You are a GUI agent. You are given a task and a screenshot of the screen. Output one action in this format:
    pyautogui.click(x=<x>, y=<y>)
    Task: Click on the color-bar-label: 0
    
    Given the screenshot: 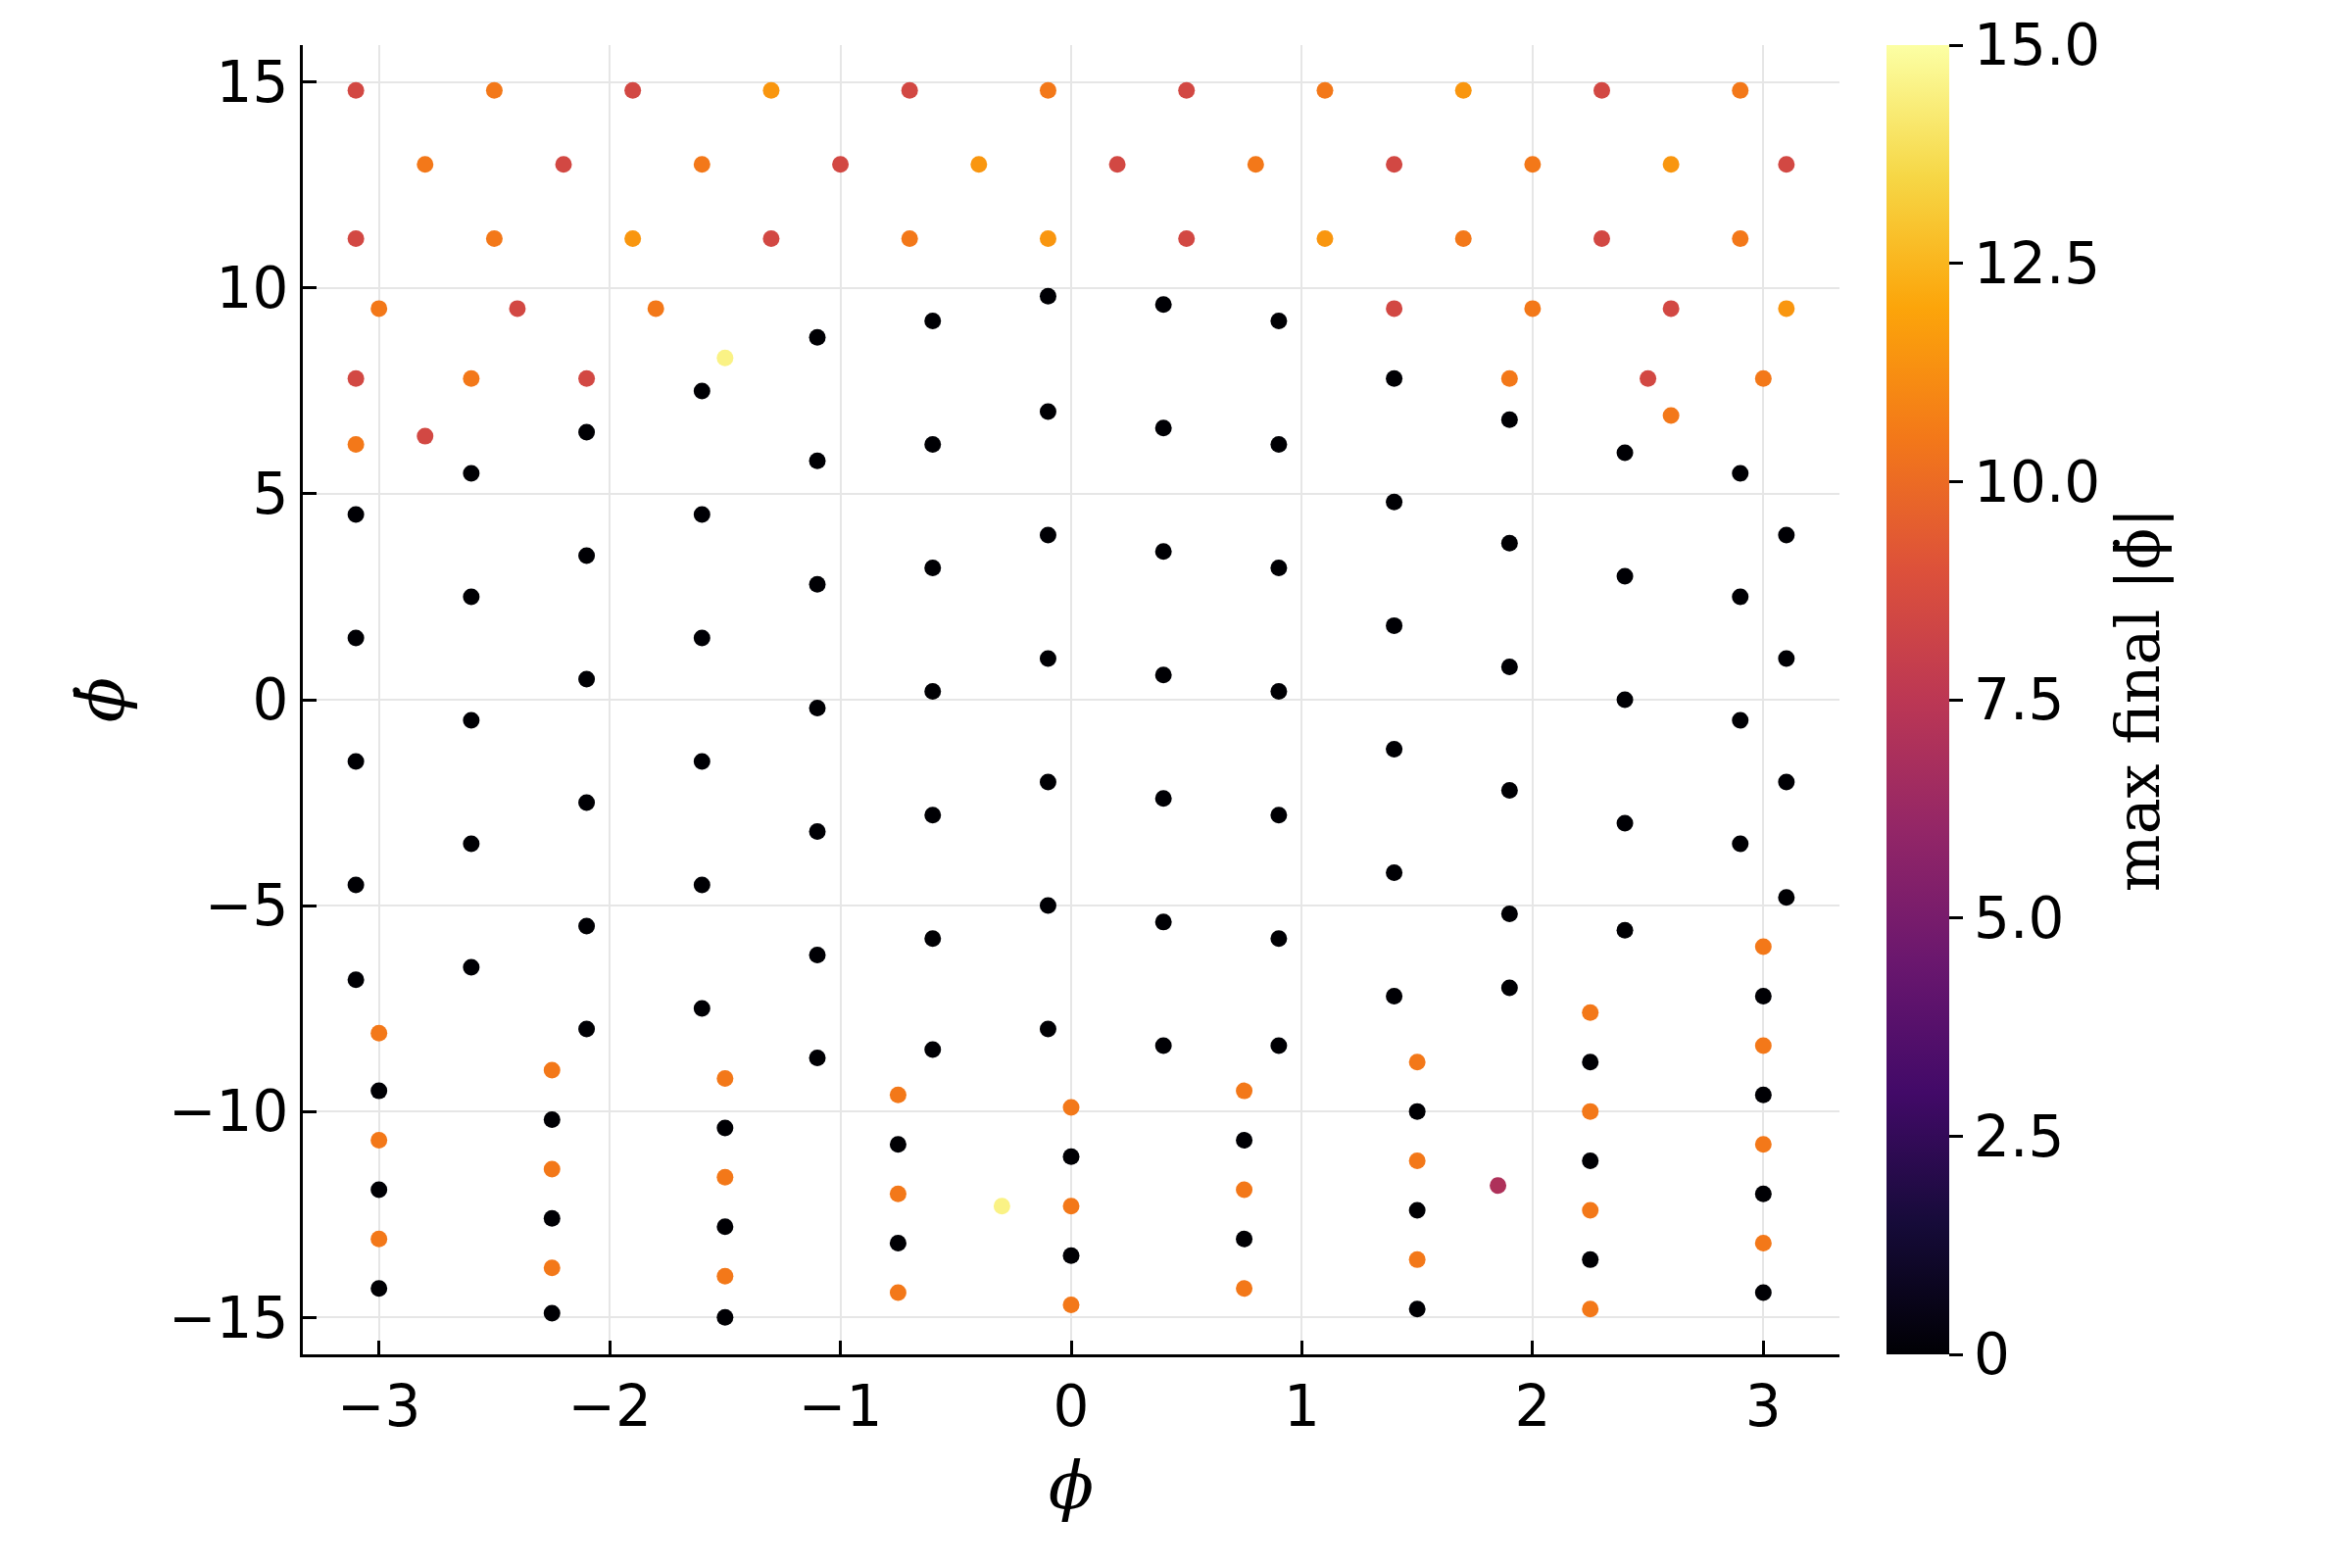 What is the action you would take?
    pyautogui.click(x=1992, y=1355)
    